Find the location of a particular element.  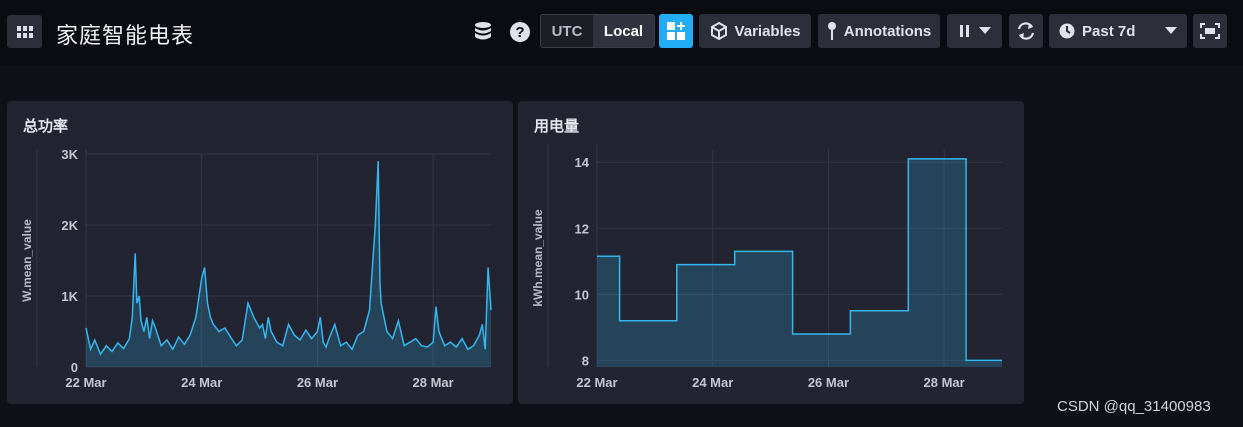

variables-button: Variables is located at coordinates (755, 31).